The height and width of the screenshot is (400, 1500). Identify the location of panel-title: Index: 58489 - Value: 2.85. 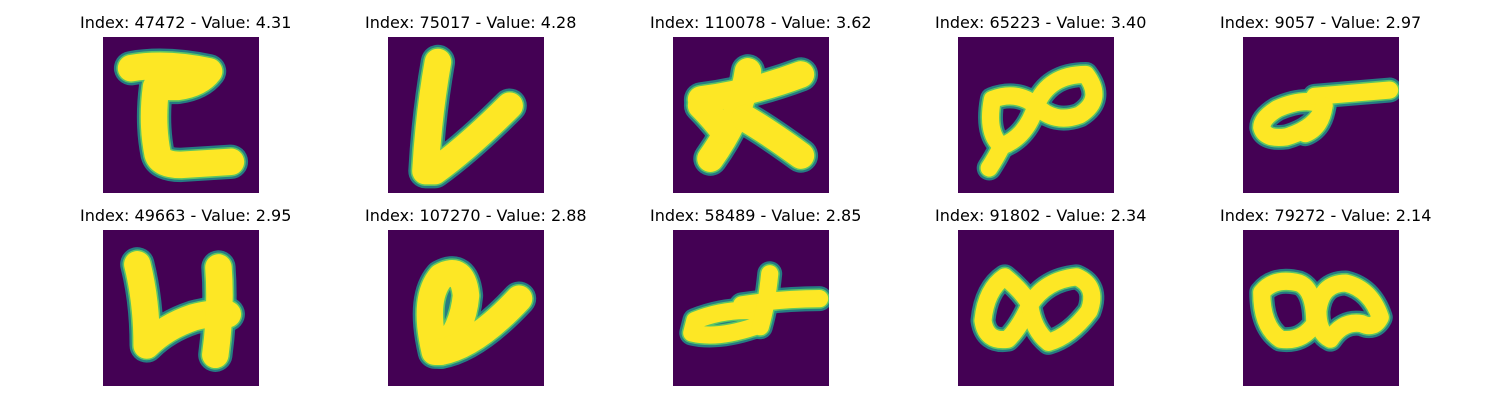
(756, 215).